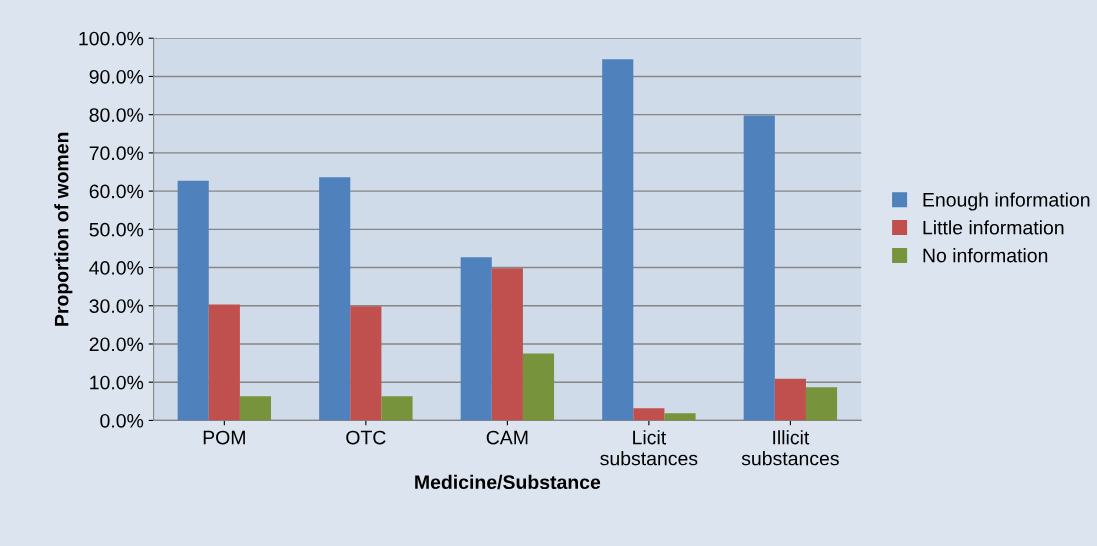  What do you see at coordinates (111, 38) in the screenshot?
I see `y-tick-label: 100.0%` at bounding box center [111, 38].